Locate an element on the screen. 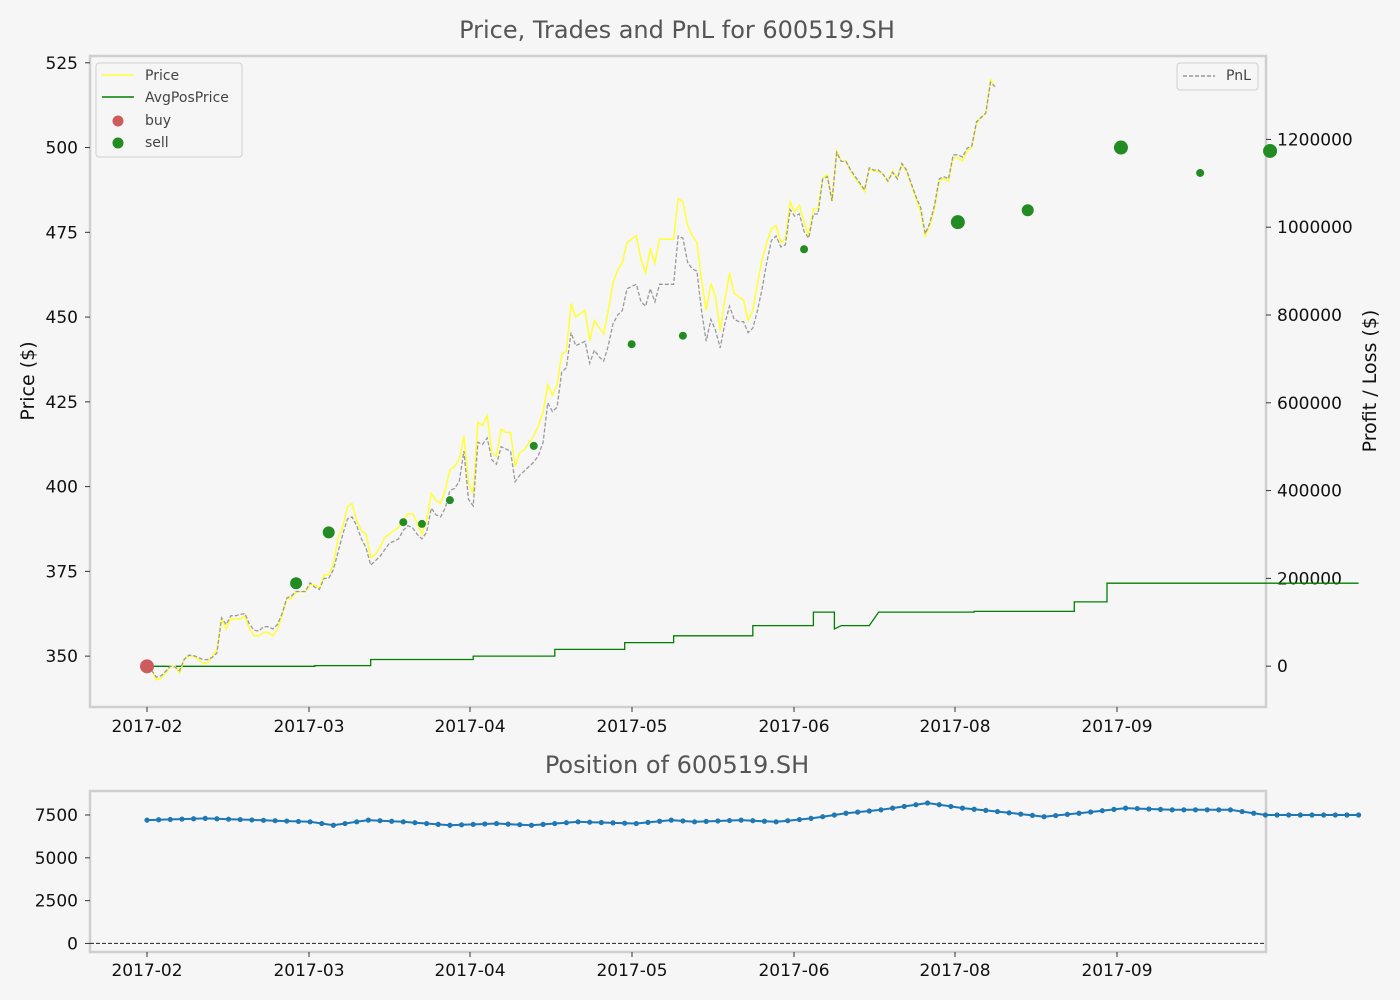 Image resolution: width=1400 pixels, height=1000 pixels. position-chart-title: Position of 600519.SH is located at coordinates (677, 765).